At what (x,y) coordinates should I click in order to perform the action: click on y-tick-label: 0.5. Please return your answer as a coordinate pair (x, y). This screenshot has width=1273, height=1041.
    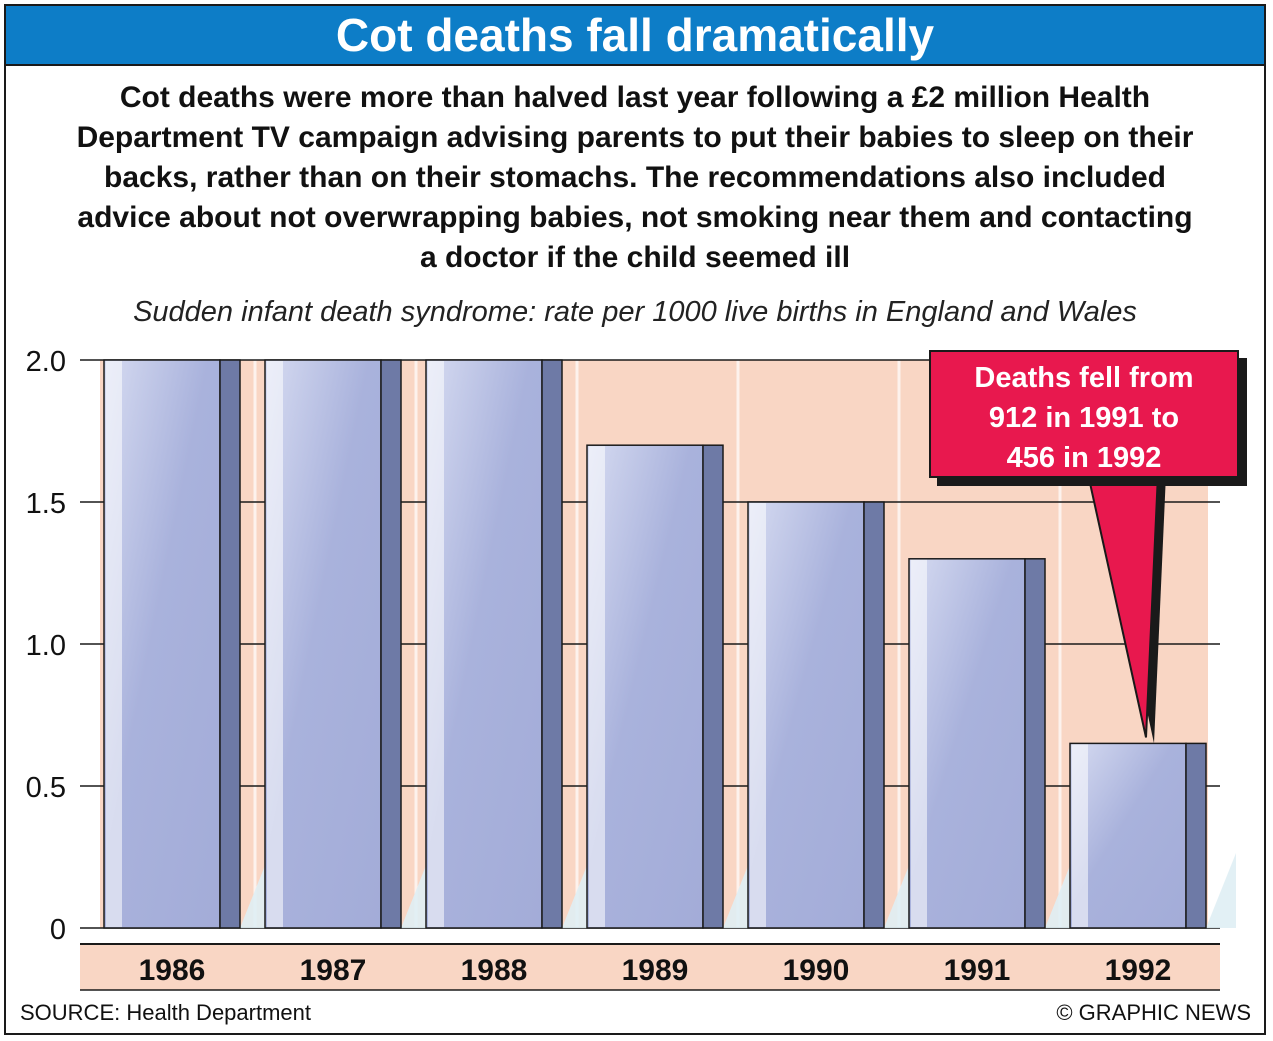
    Looking at the image, I should click on (46, 788).